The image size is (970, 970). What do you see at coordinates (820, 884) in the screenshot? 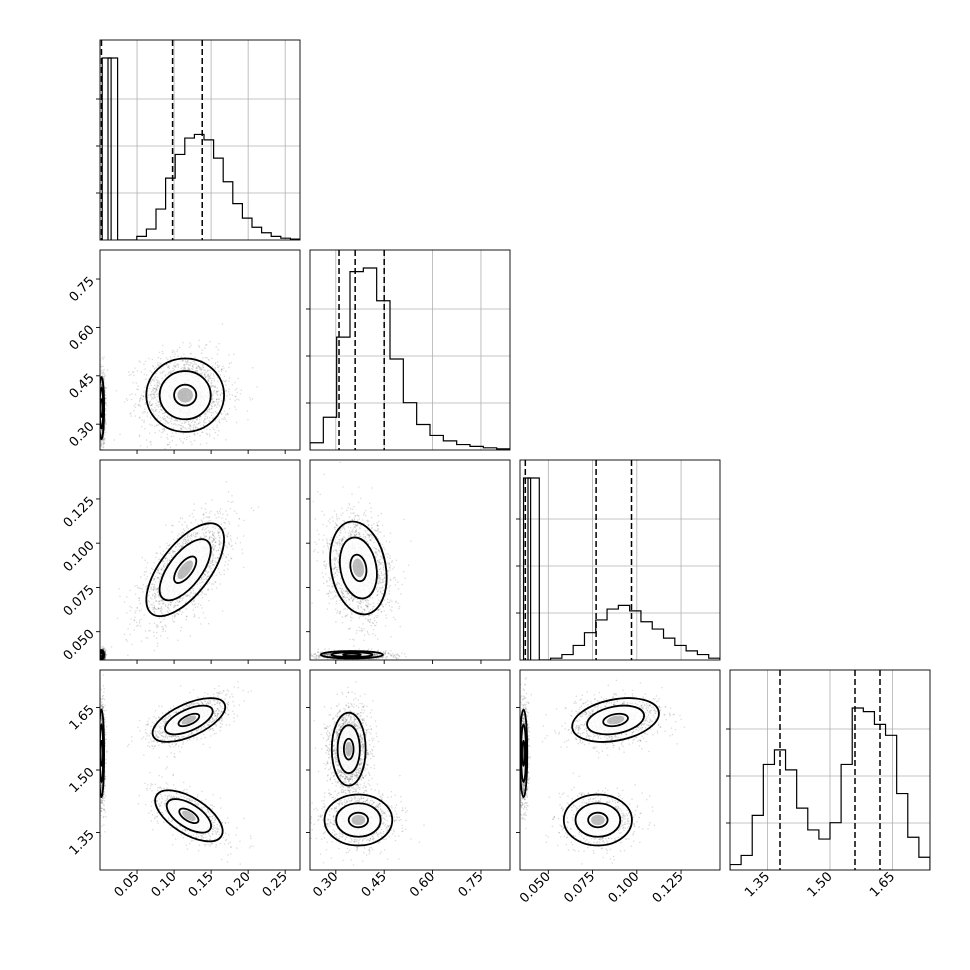
I see `x-tick-label: 1.50` at bounding box center [820, 884].